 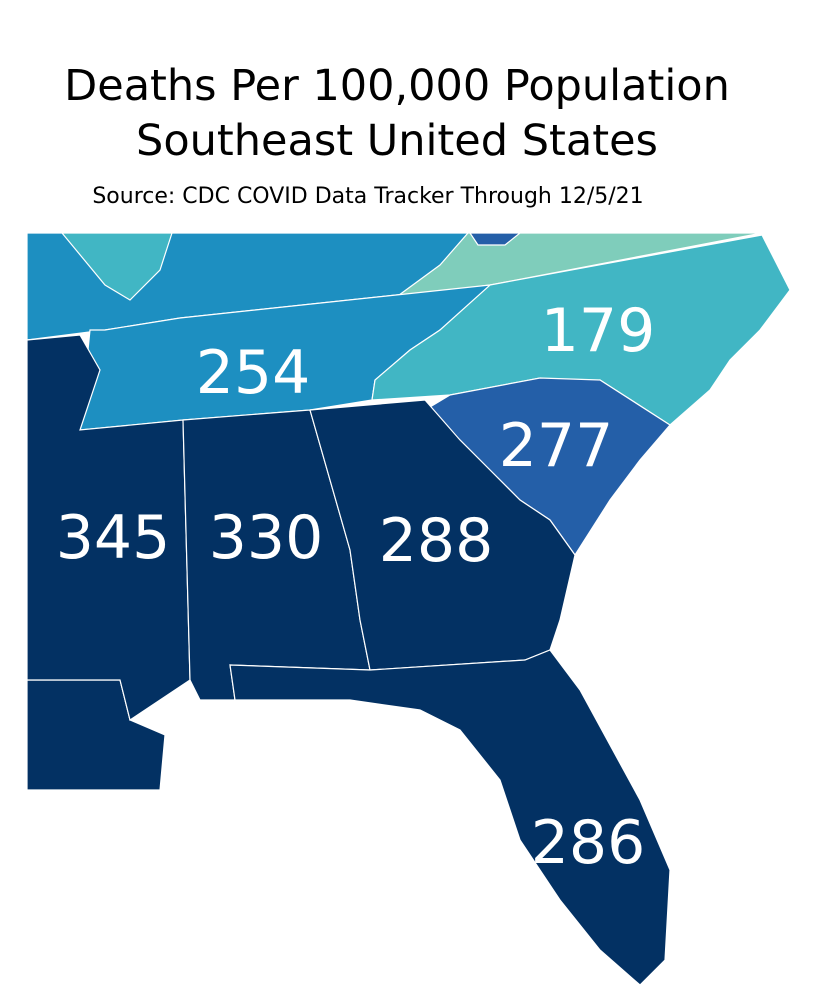 What do you see at coordinates (436, 541) in the screenshot?
I see `value-label: 288` at bounding box center [436, 541].